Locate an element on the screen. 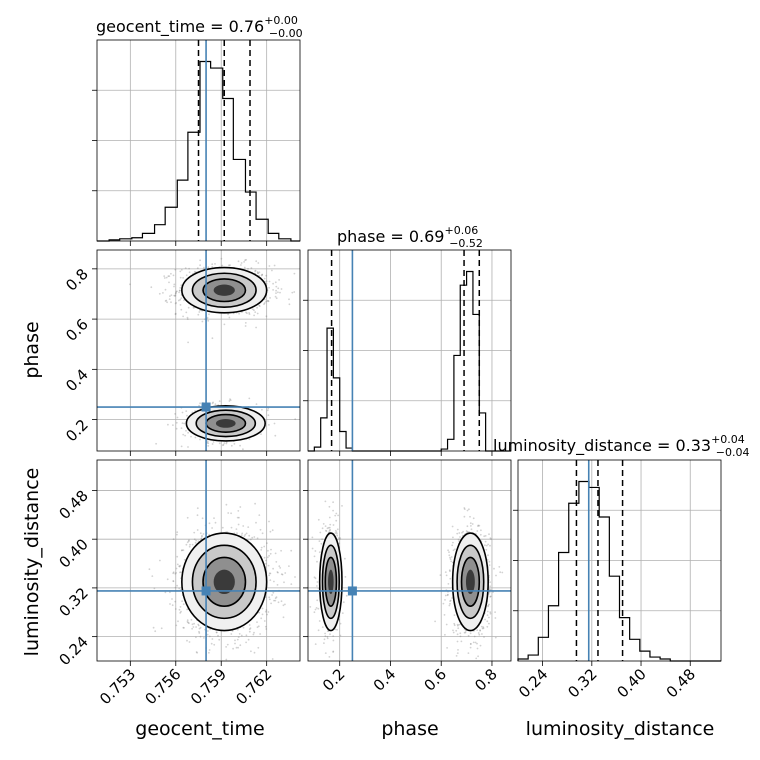 Image resolution: width=760 pixels, height=760 pixels. y-tick-label: 0.32 is located at coordinates (73, 602).